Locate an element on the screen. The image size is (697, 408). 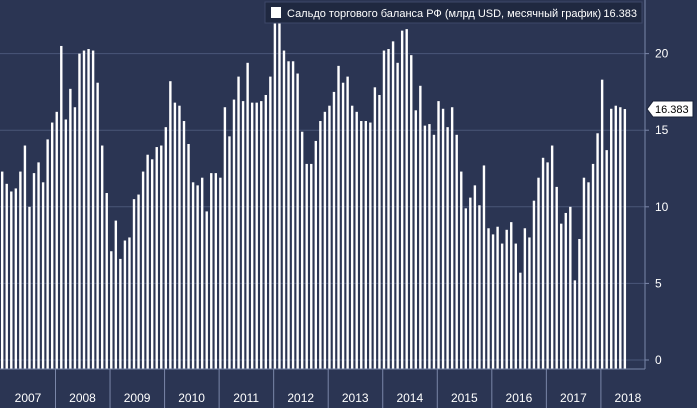
last-value-tag: 16.383 is located at coordinates (670, 109).